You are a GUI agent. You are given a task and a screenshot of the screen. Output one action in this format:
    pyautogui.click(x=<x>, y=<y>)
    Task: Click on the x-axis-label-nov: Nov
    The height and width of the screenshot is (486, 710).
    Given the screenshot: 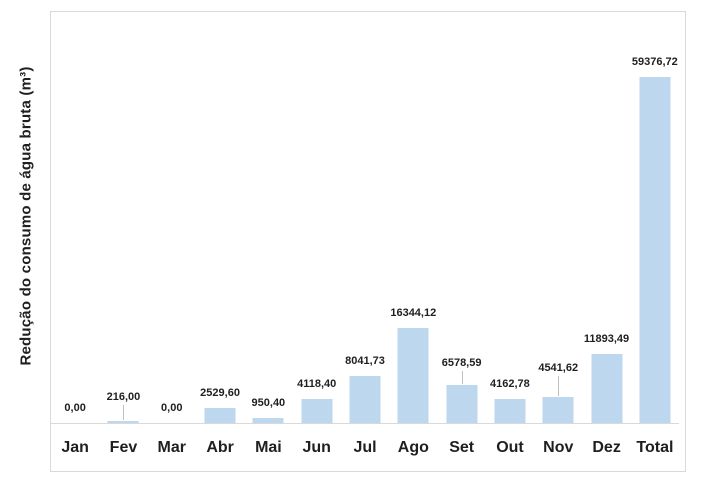 What is the action you would take?
    pyautogui.click(x=558, y=447)
    